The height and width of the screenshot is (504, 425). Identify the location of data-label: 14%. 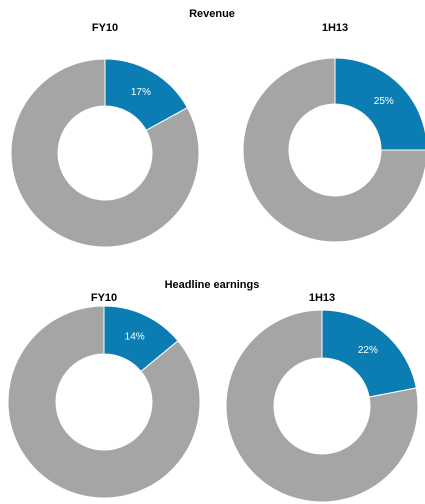
(135, 336).